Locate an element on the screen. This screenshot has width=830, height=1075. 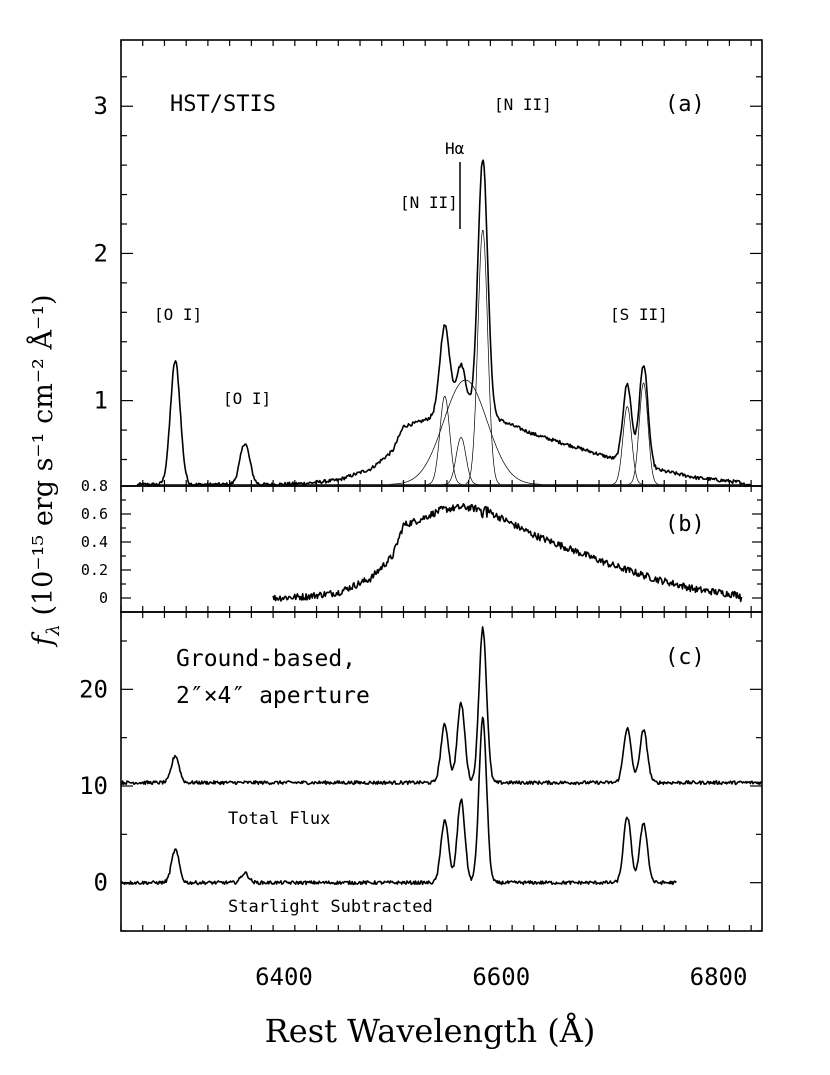
y-axis-symbol: f is located at coordinates (43, 640).